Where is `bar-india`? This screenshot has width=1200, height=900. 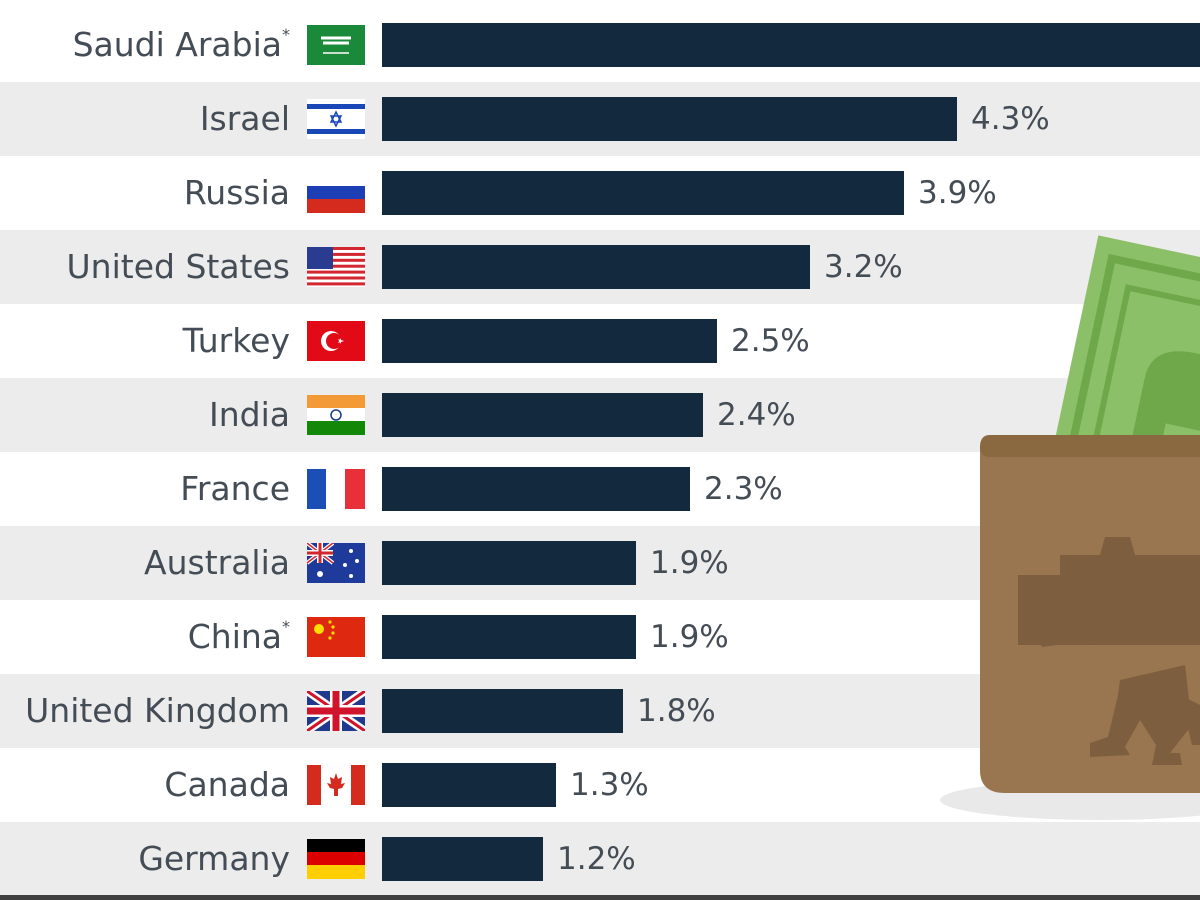 bar-india is located at coordinates (542, 415).